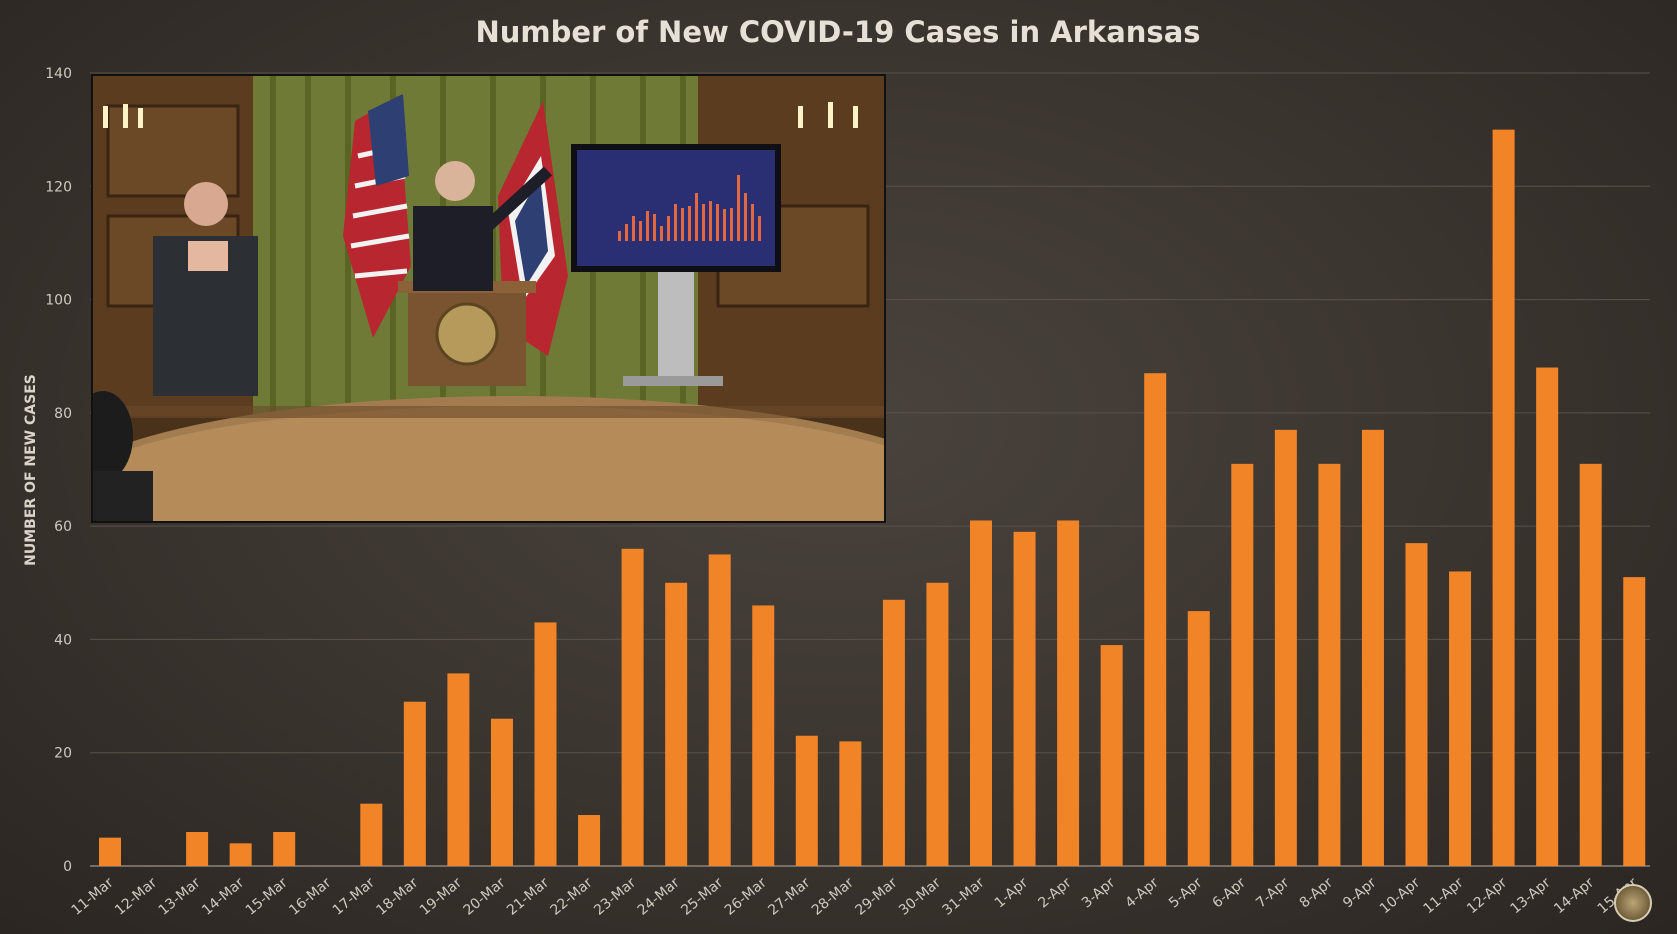 The width and height of the screenshot is (1677, 934). What do you see at coordinates (1460, 718) in the screenshot?
I see `bar-11-Apr` at bounding box center [1460, 718].